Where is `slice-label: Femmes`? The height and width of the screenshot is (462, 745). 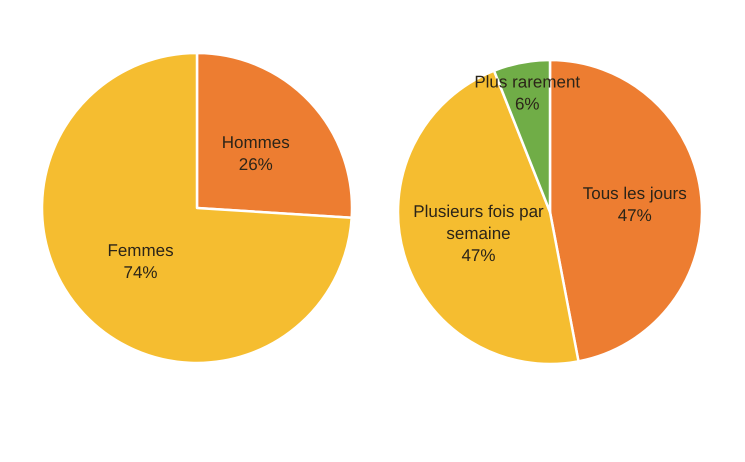
slice-label: Femmes is located at coordinates (140, 250).